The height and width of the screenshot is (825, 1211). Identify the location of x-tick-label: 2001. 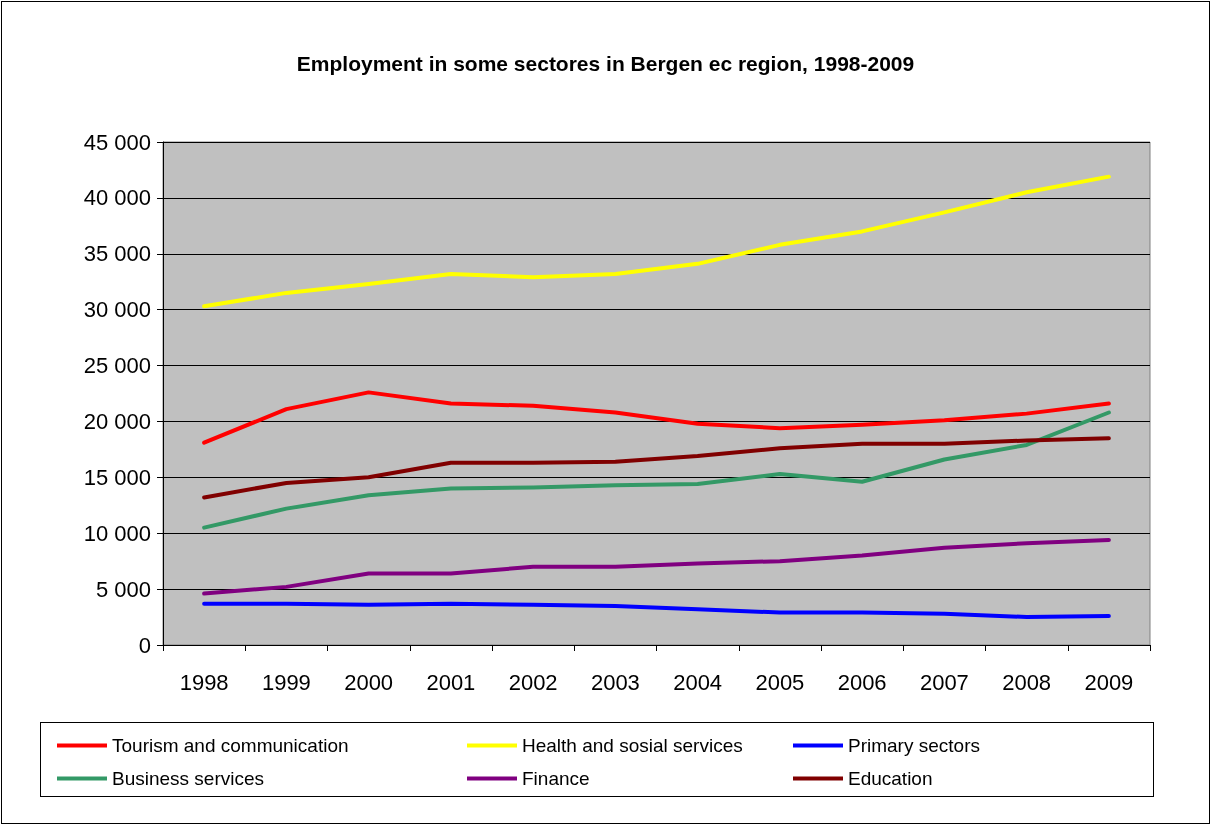
(451, 682).